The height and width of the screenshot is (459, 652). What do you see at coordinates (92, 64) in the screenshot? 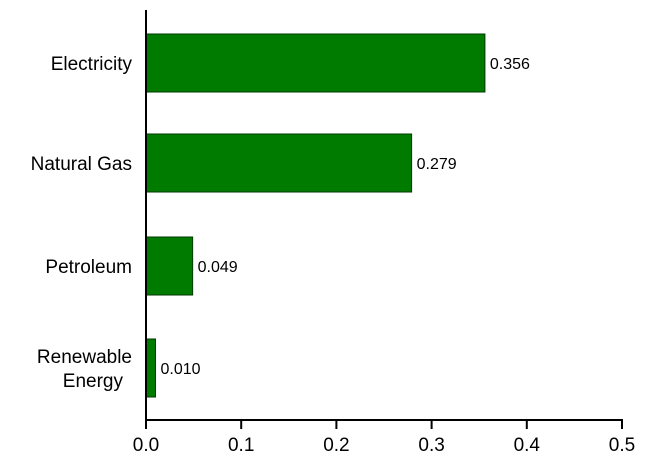
I see `category-label-0: Electricity` at bounding box center [92, 64].